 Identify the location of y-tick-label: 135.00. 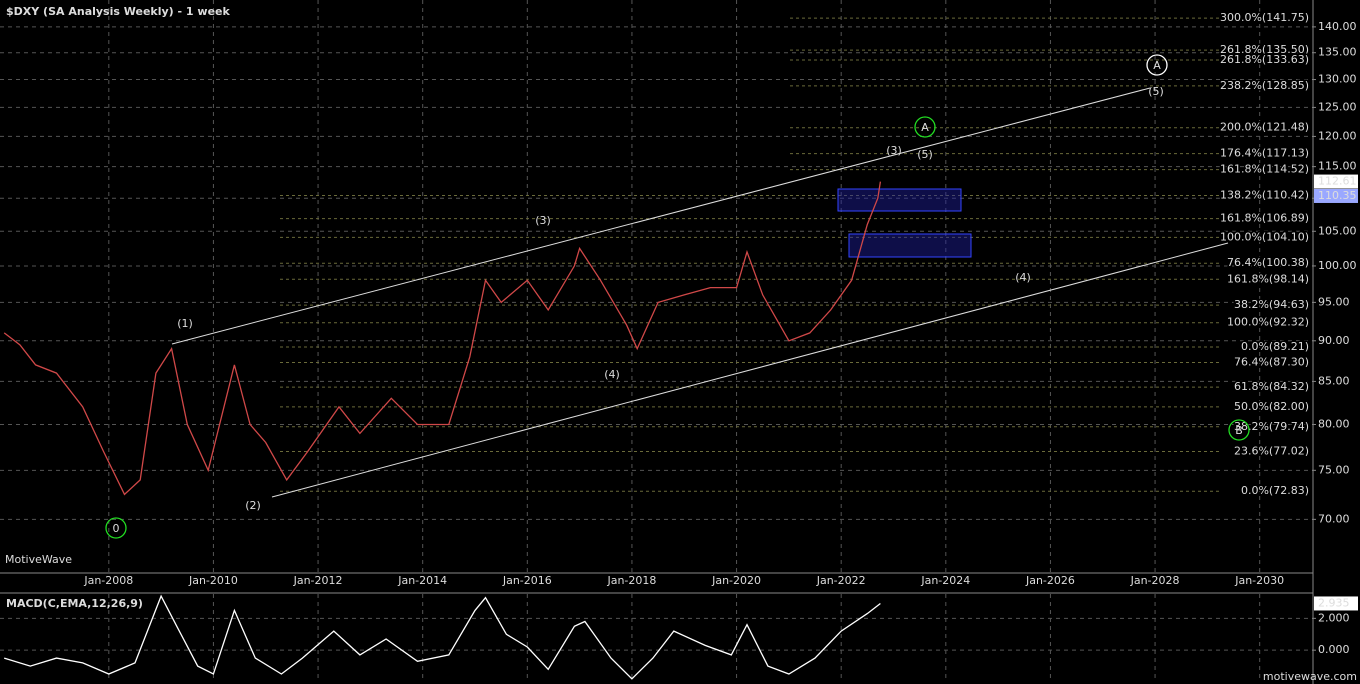
(1337, 52).